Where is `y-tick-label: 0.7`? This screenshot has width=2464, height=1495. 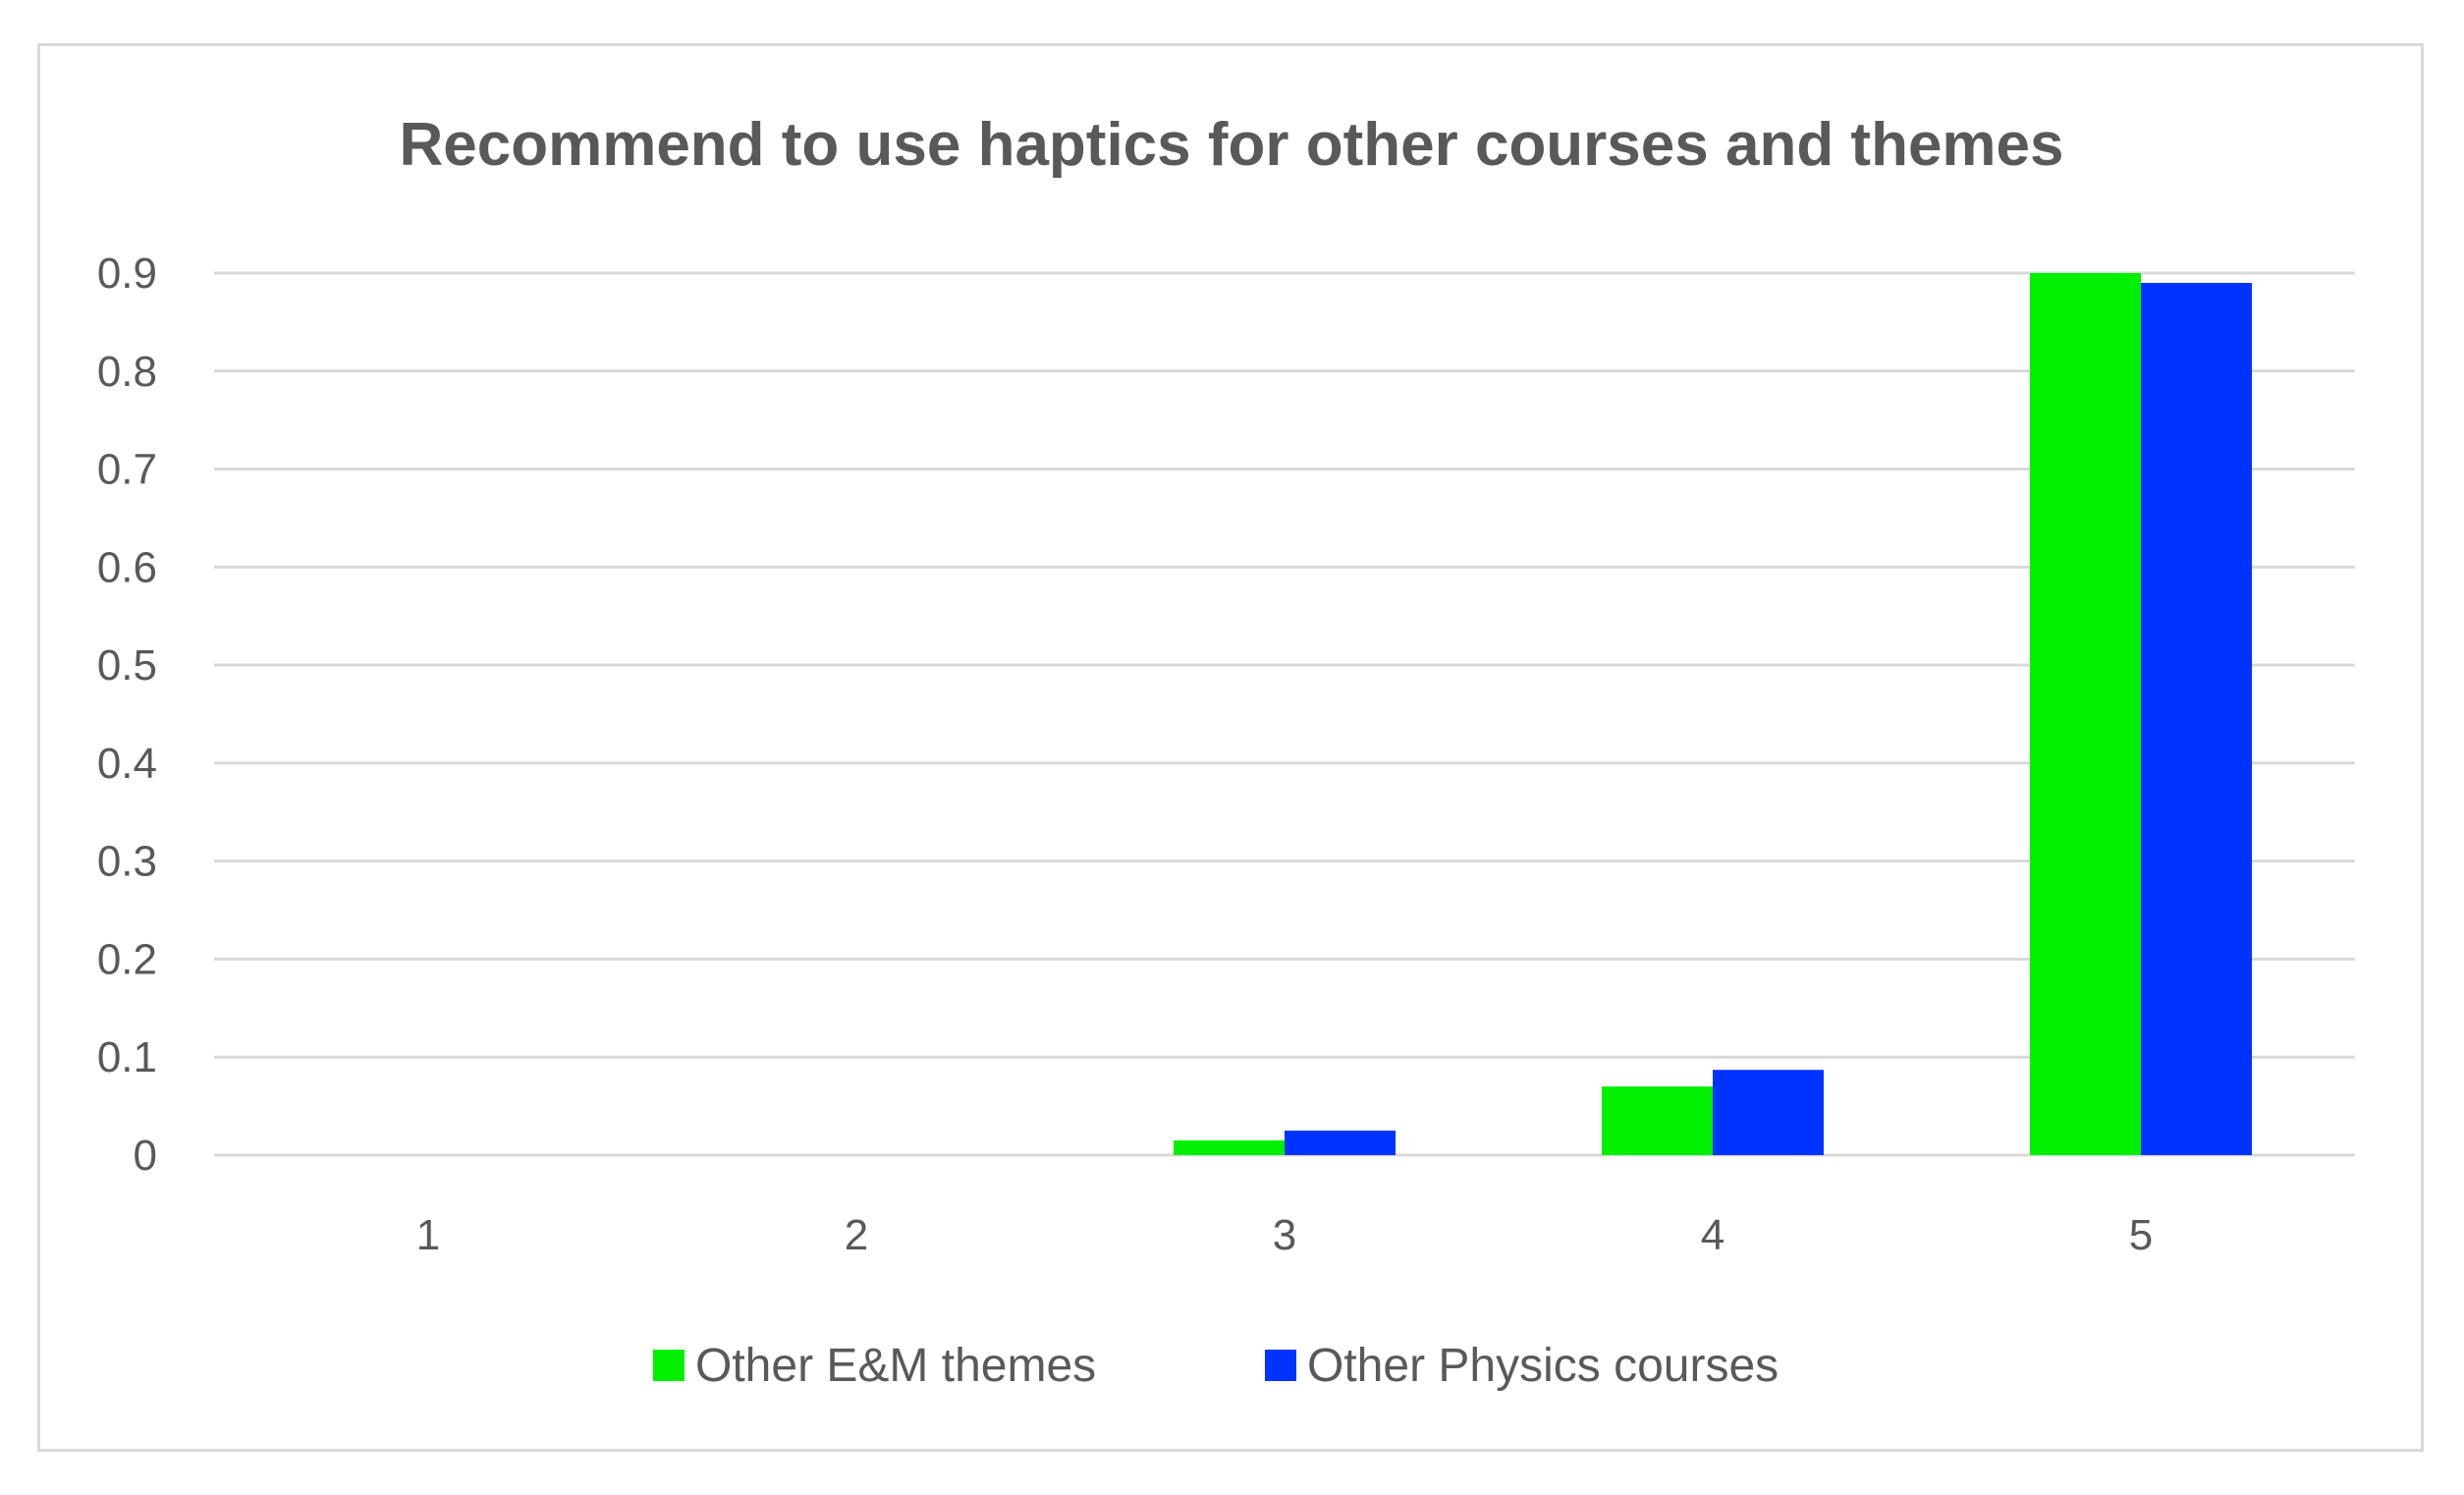
y-tick-label: 0.7 is located at coordinates (127, 470).